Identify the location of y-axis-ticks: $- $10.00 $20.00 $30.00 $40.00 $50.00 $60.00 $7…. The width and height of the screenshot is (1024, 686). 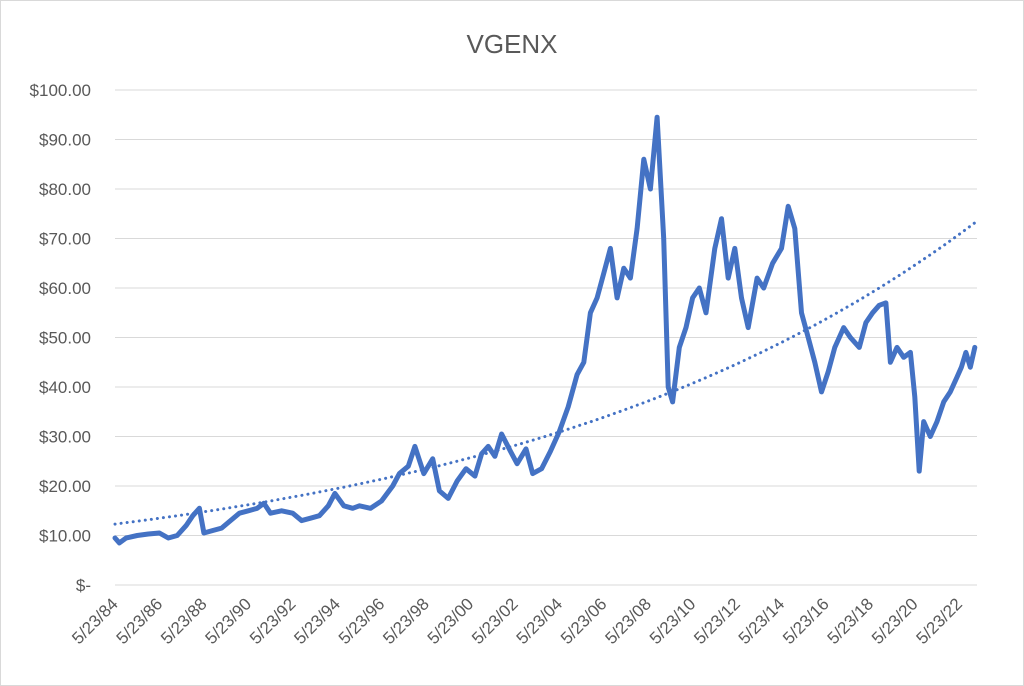
(60, 338).